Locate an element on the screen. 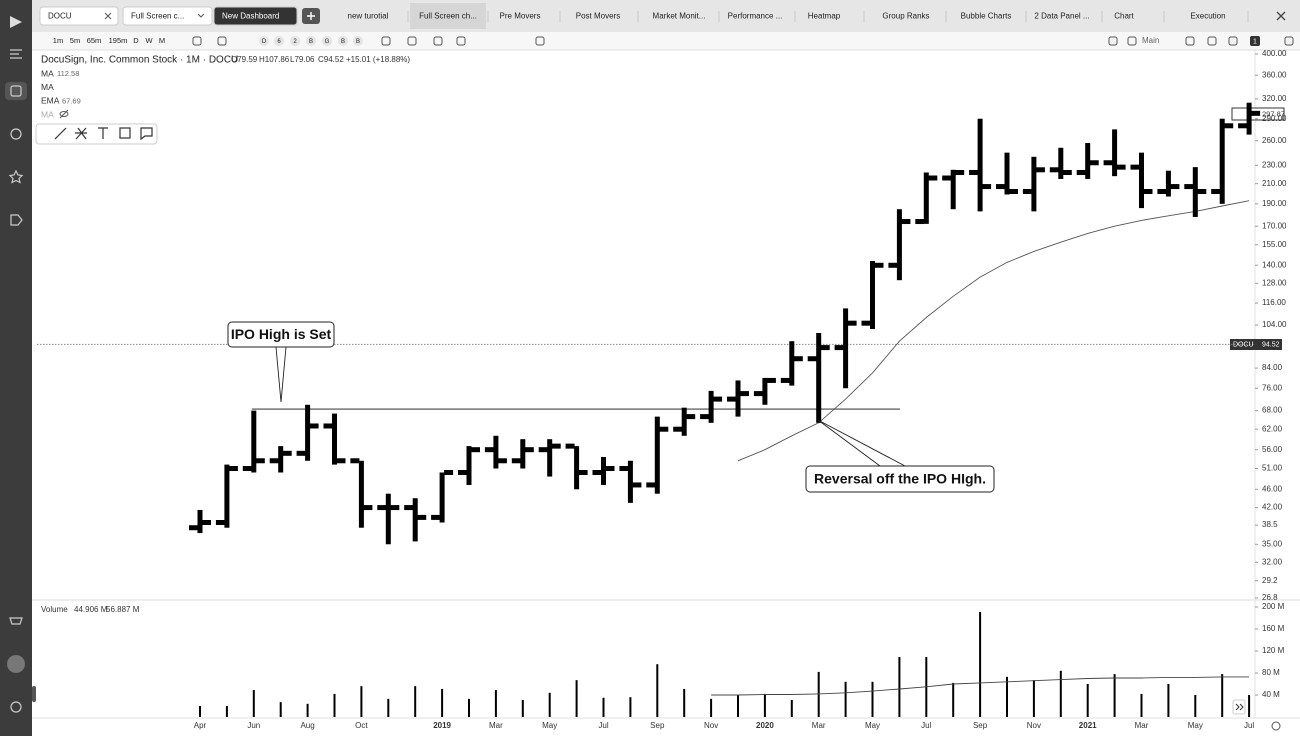  interval-button: W is located at coordinates (149, 40).